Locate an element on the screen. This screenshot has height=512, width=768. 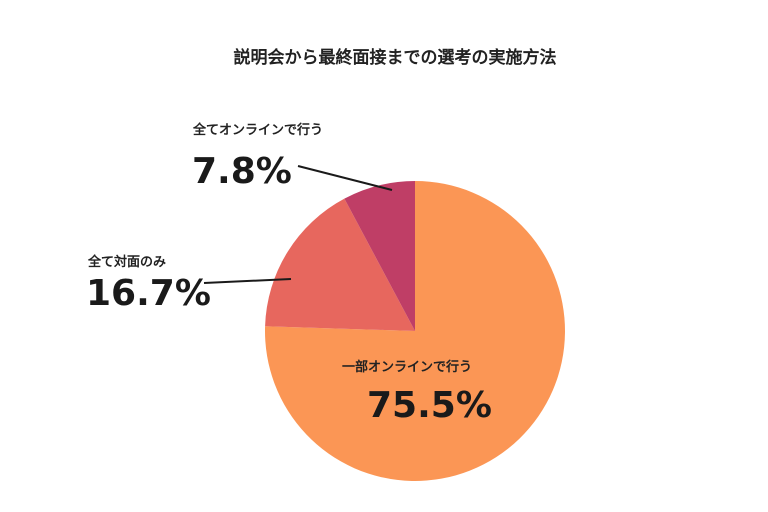
chart-title: 説明会から最終面接までの選考の実施方法 is located at coordinates (395, 57).